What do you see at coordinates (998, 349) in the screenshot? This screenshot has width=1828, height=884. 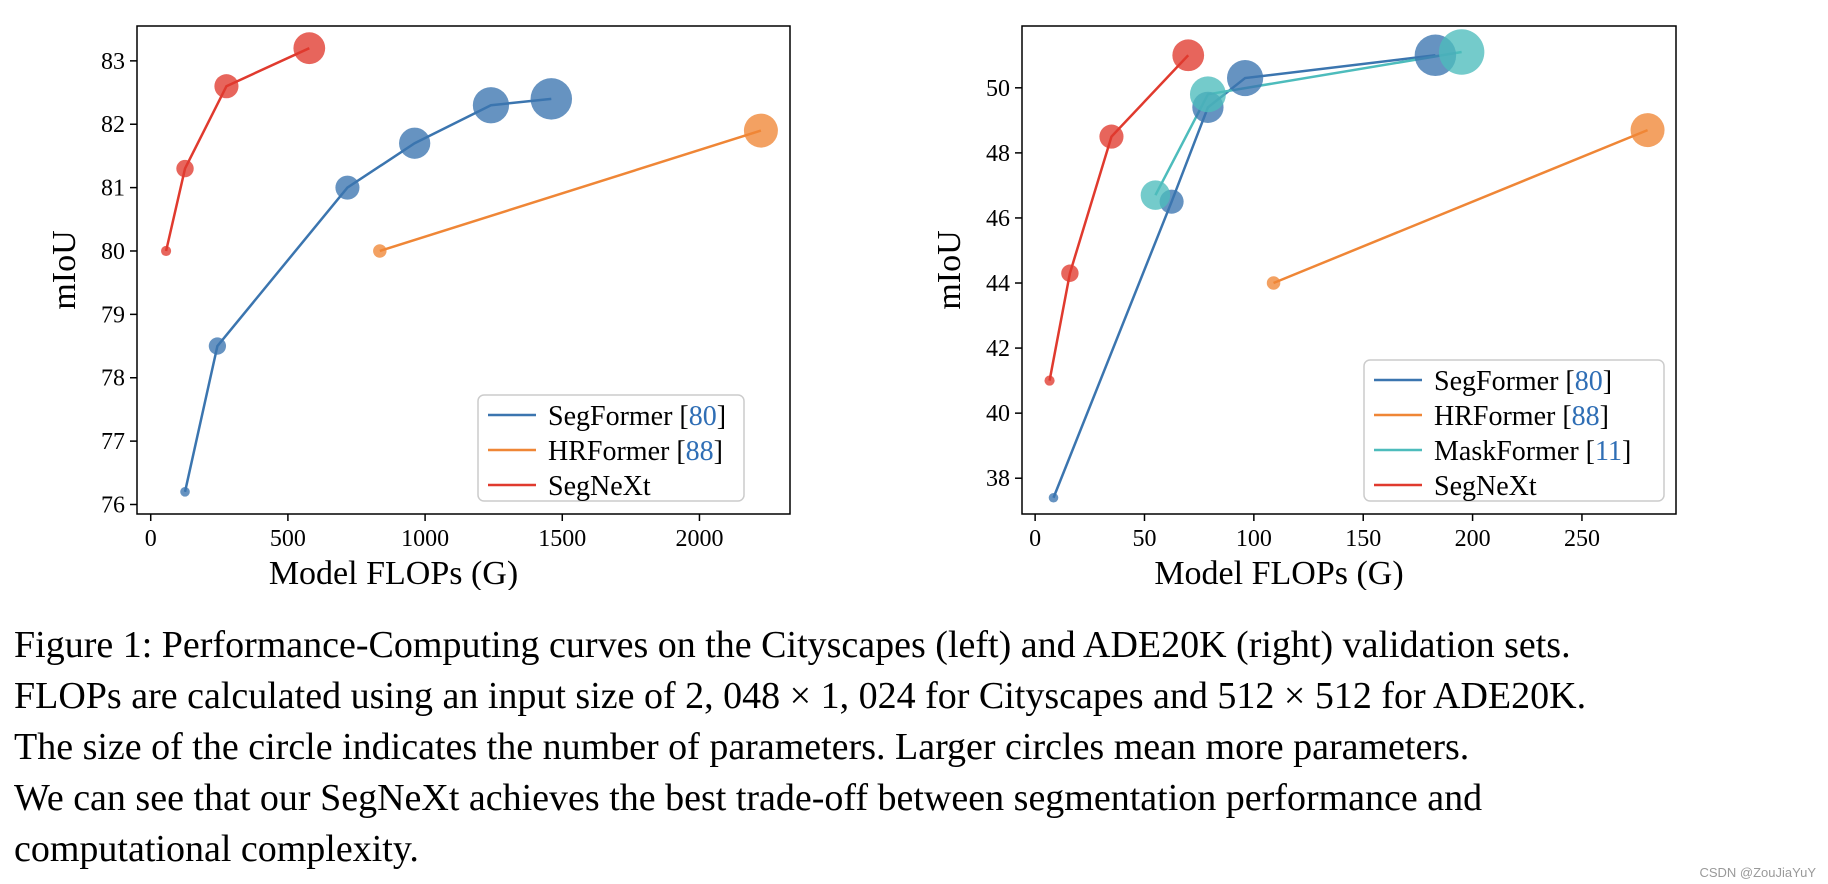 I see `y-tick-label: 42` at bounding box center [998, 349].